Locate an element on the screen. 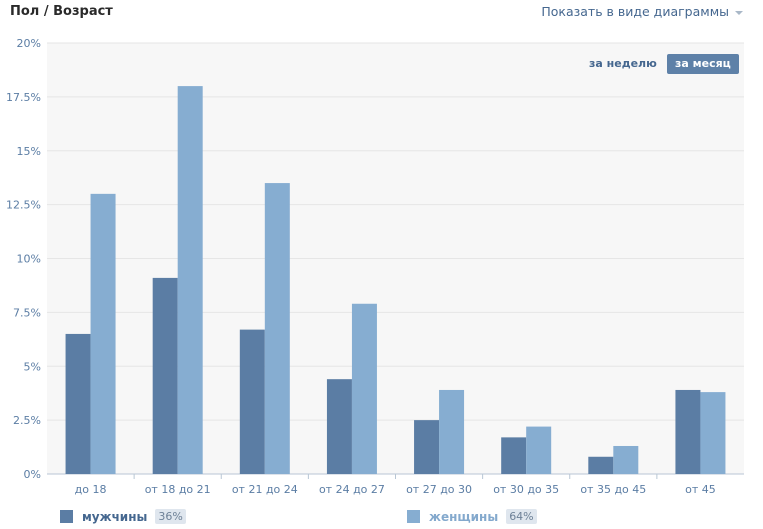 Image resolution: width=763 pixels, height=529 pixels. legend-share-women: 64% is located at coordinates (521, 516).